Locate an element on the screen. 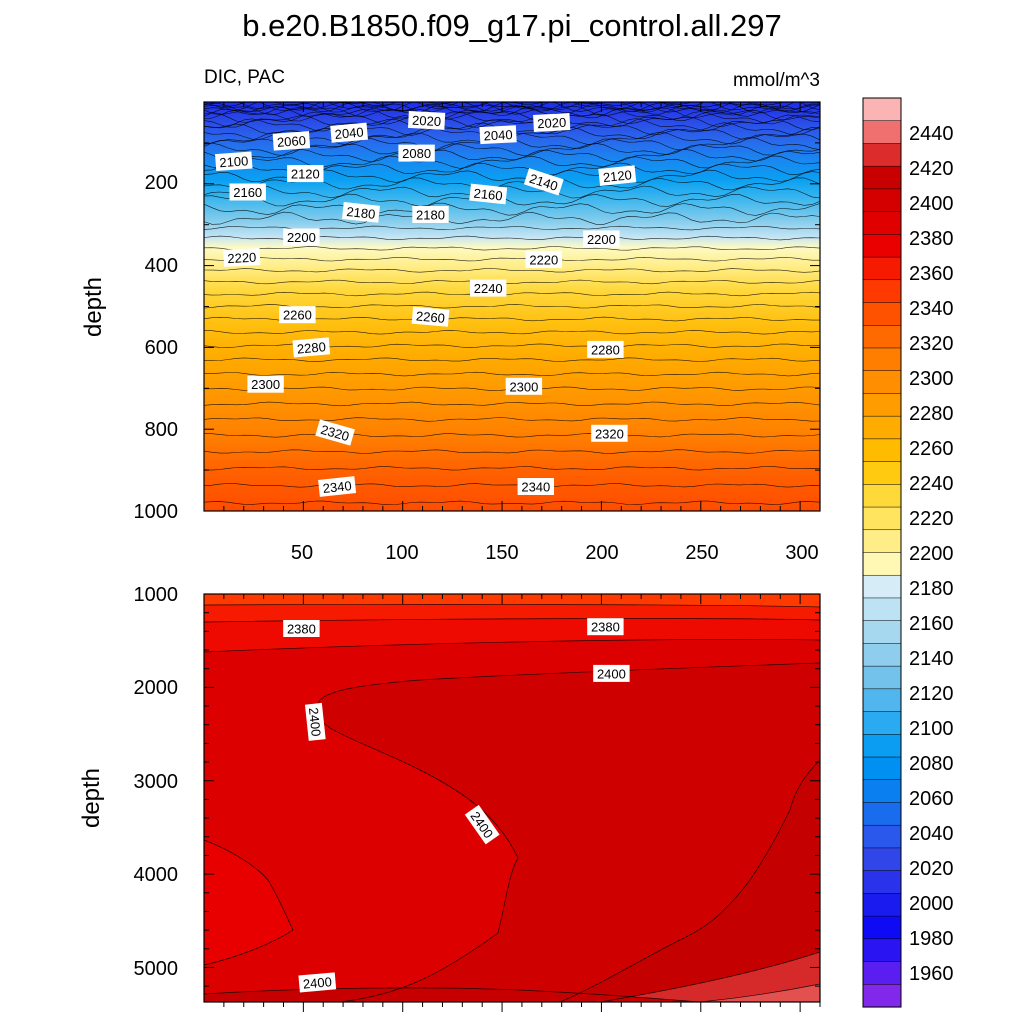 The width and height of the screenshot is (1024, 1024). left-subtitle: DIC, PAC is located at coordinates (244, 77).